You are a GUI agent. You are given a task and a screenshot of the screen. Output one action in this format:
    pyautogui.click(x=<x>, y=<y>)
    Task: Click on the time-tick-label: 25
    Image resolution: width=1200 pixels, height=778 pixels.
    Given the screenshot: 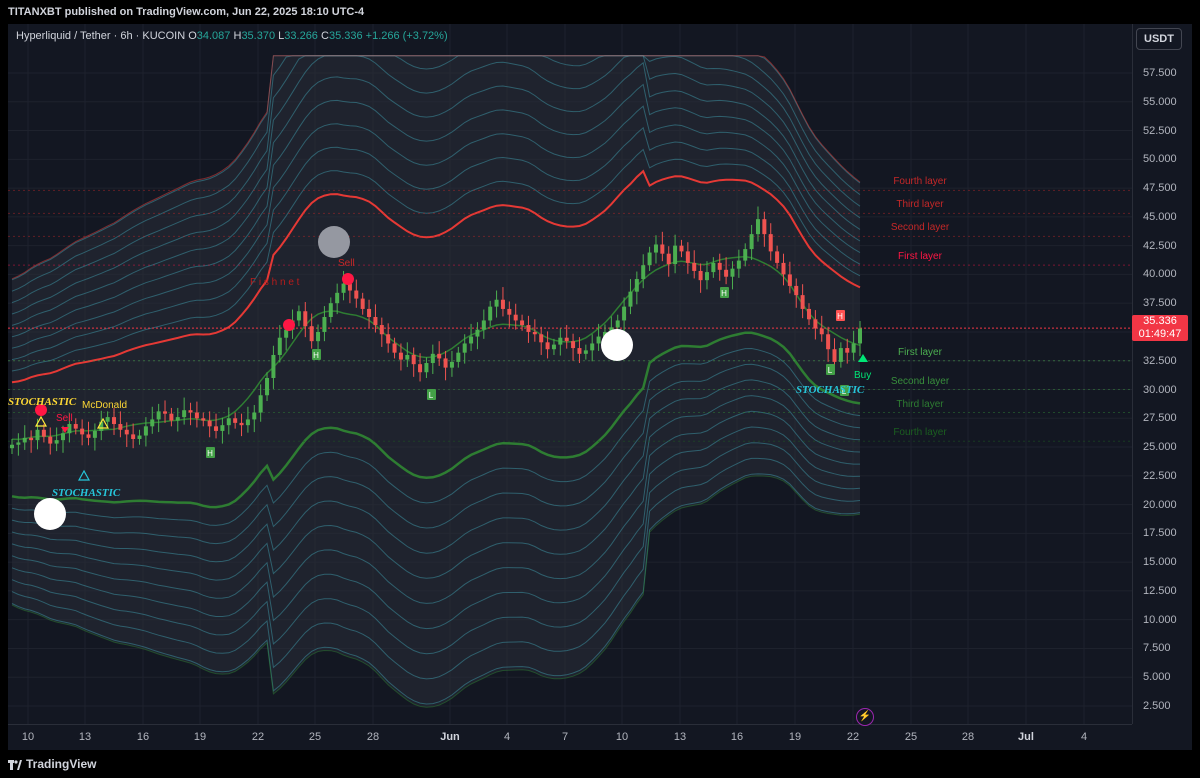 What is the action you would take?
    pyautogui.click(x=911, y=737)
    